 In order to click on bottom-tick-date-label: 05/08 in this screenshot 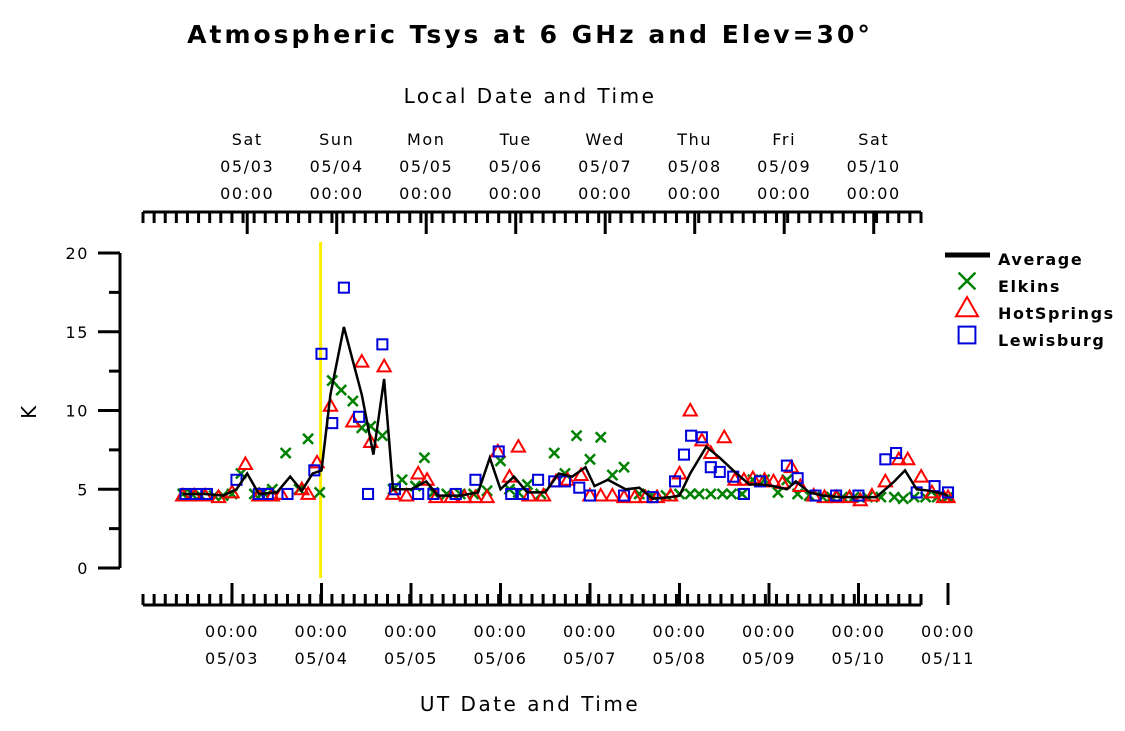, I will do `click(679, 658)`.